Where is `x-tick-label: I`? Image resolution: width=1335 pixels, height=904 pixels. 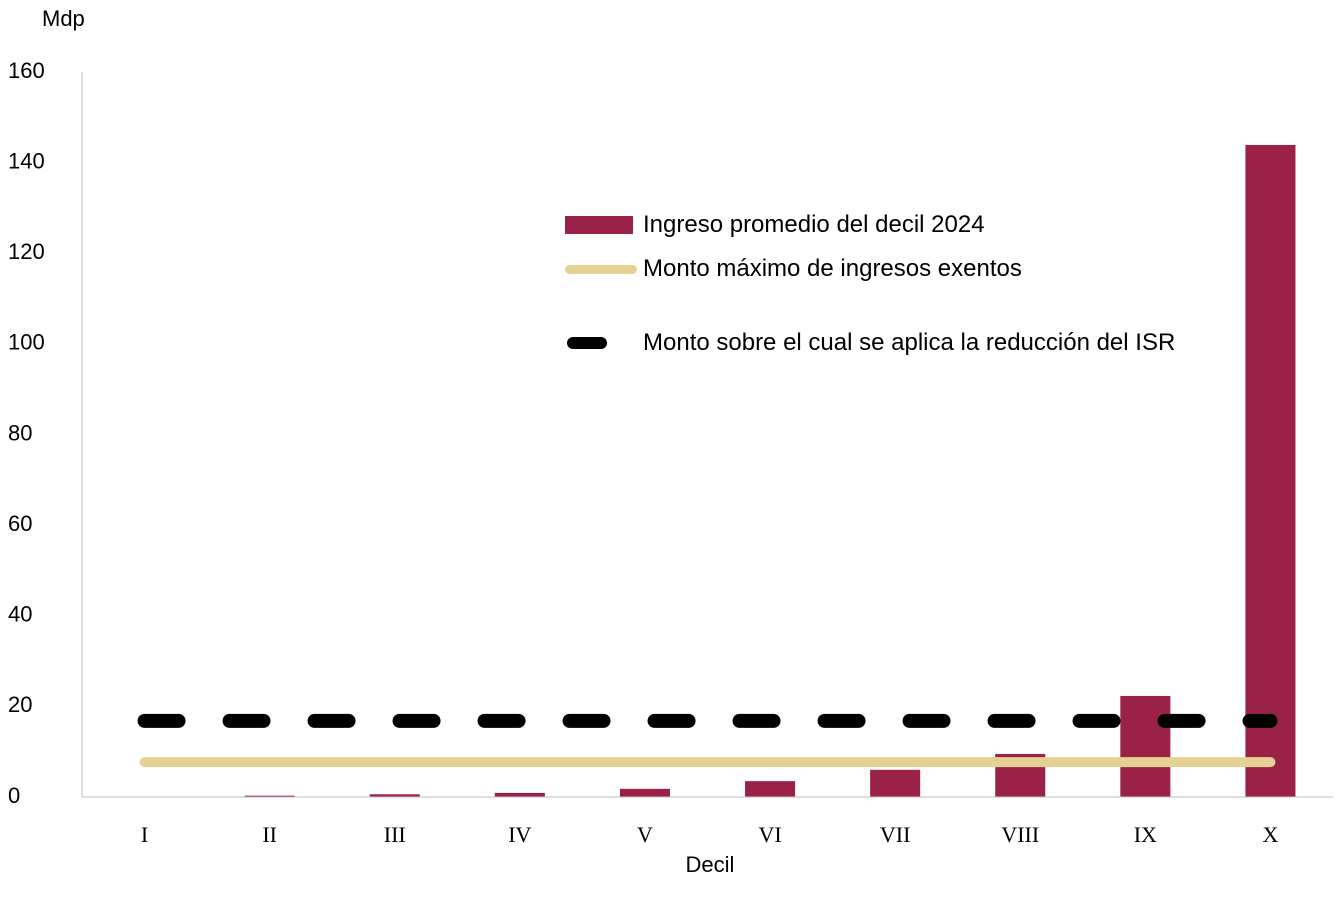 x-tick-label: I is located at coordinates (144, 834).